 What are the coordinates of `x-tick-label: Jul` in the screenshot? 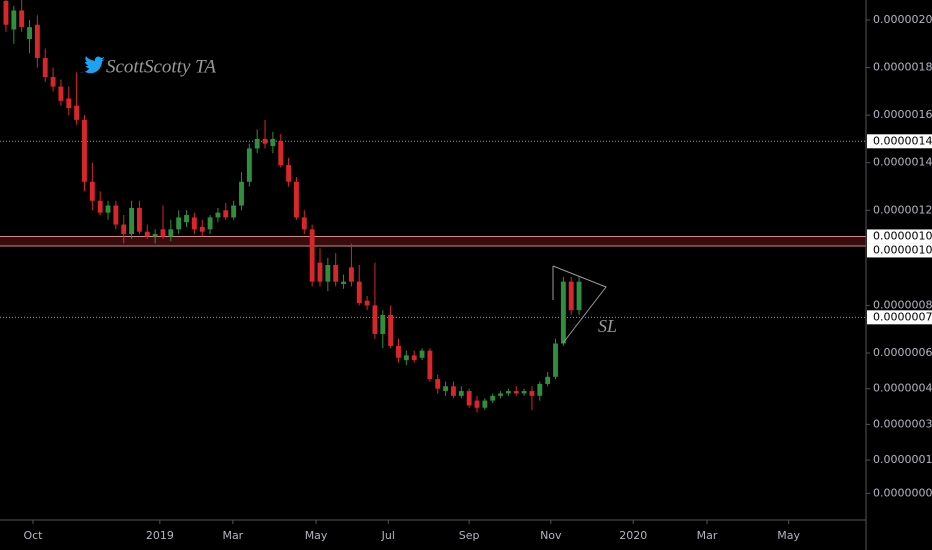 It's located at (388, 535).